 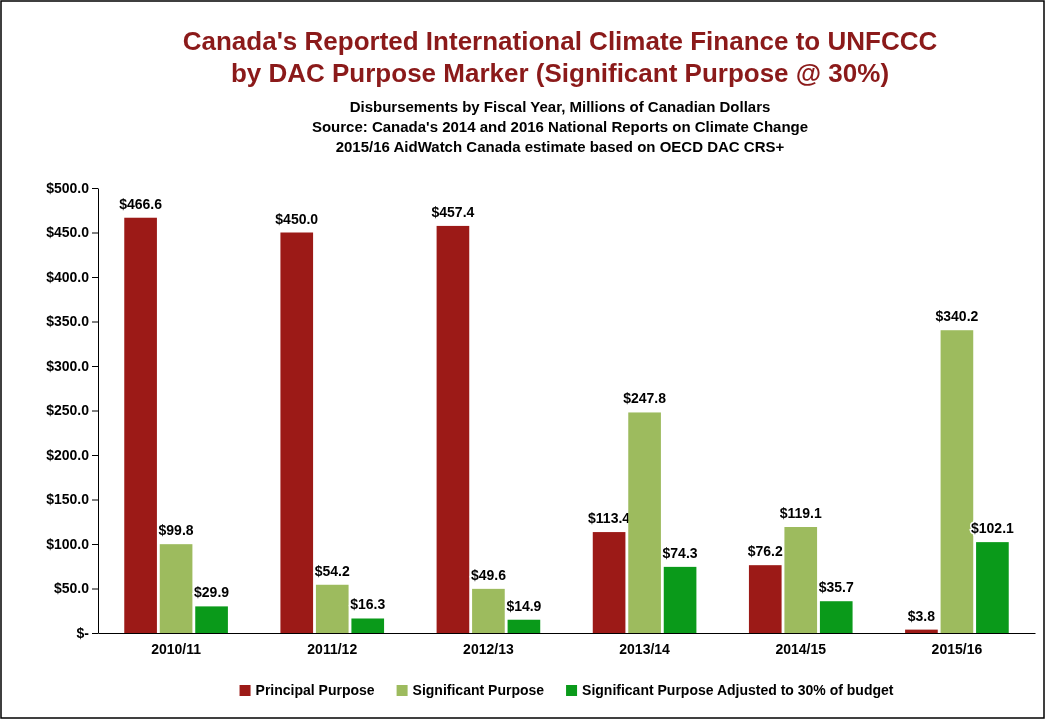 What do you see at coordinates (368, 604) in the screenshot?
I see `data-label: $16.3` at bounding box center [368, 604].